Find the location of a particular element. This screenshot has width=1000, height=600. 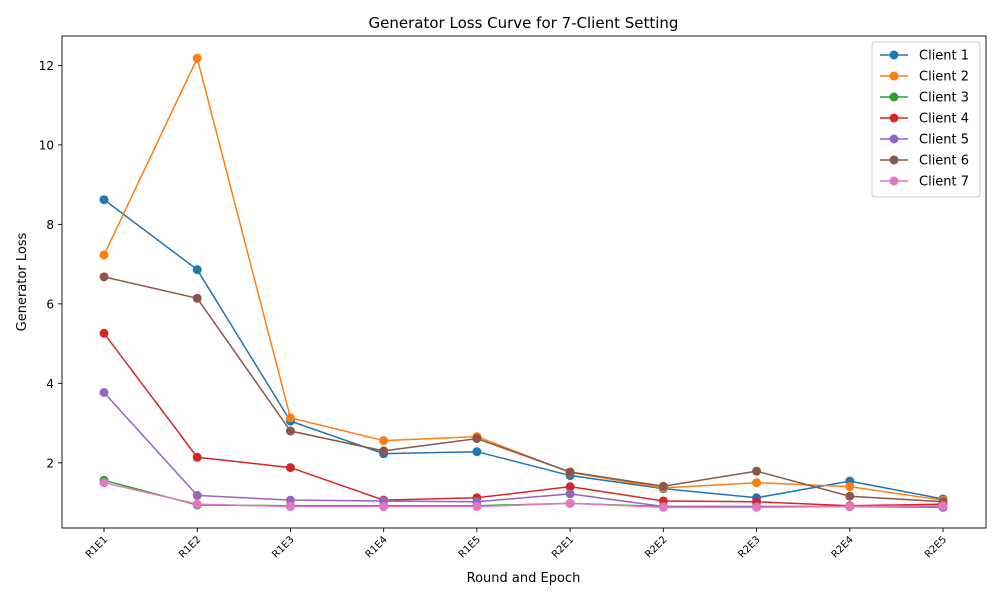

legend-label: Client 4 is located at coordinates (944, 119).